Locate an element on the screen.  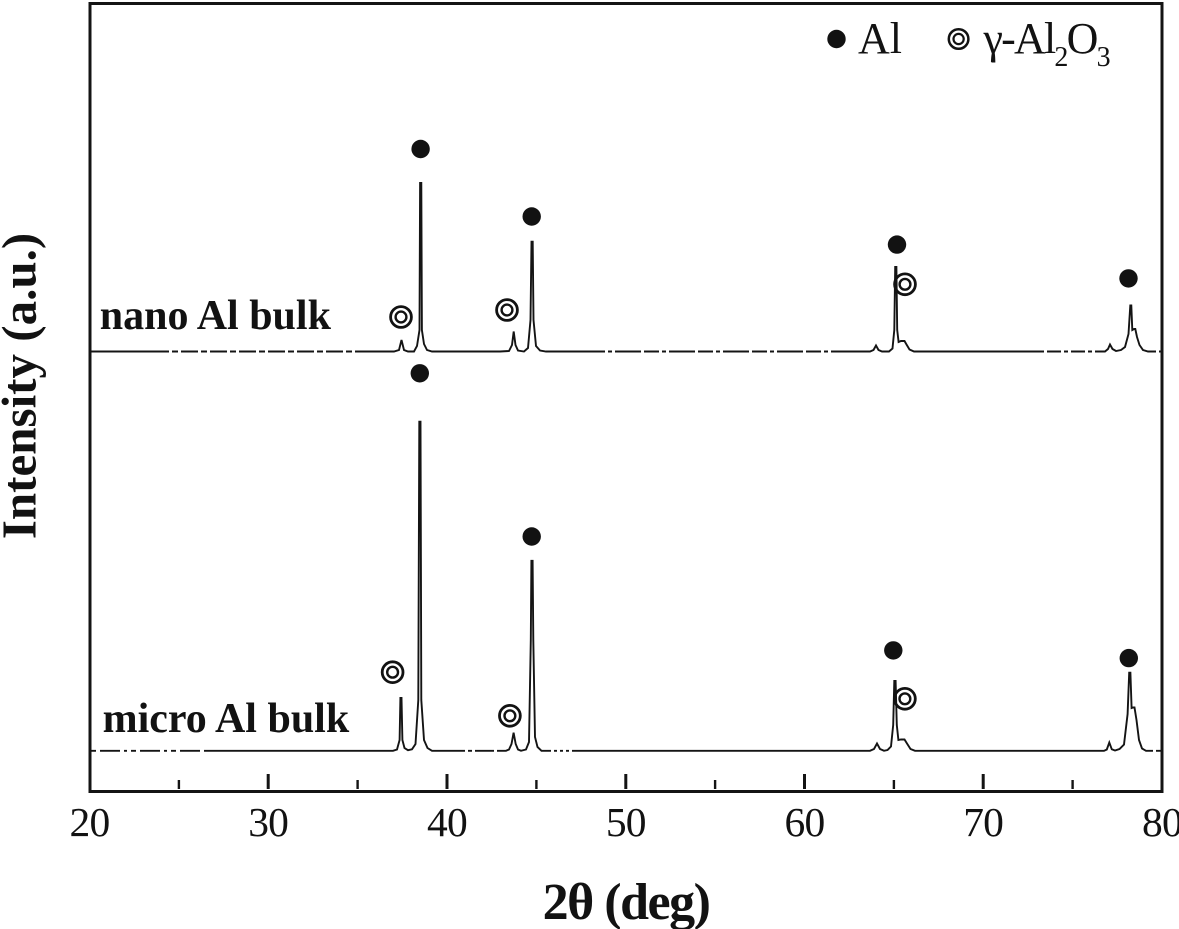
svg-text: 40 is located at coordinates (447, 822).